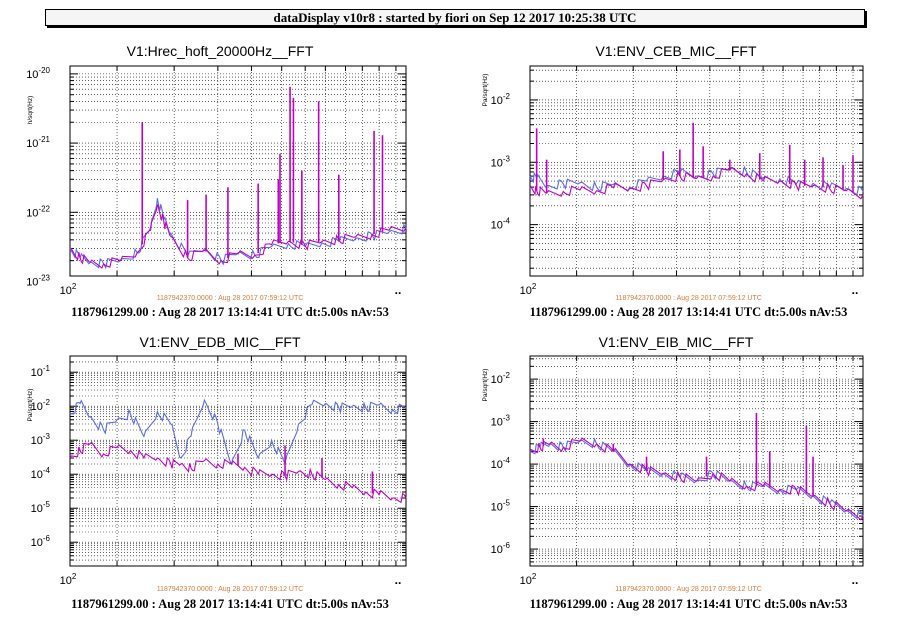 This screenshot has height=621, width=911. I want to click on panel-title: V1:ENV_CEB_MIC__FFT, so click(675, 51).